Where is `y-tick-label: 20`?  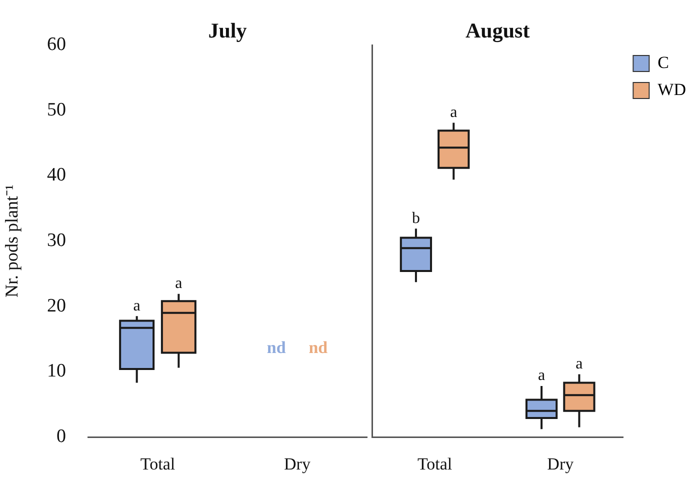
y-tick-label: 20 is located at coordinates (56, 305).